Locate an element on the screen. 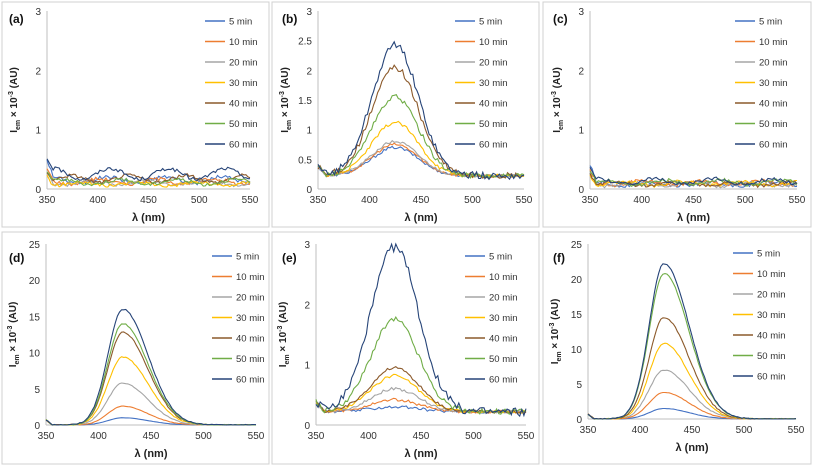 Image resolution: width=813 pixels, height=466 pixels. y-tick-label: 2.5 is located at coordinates (305, 42).